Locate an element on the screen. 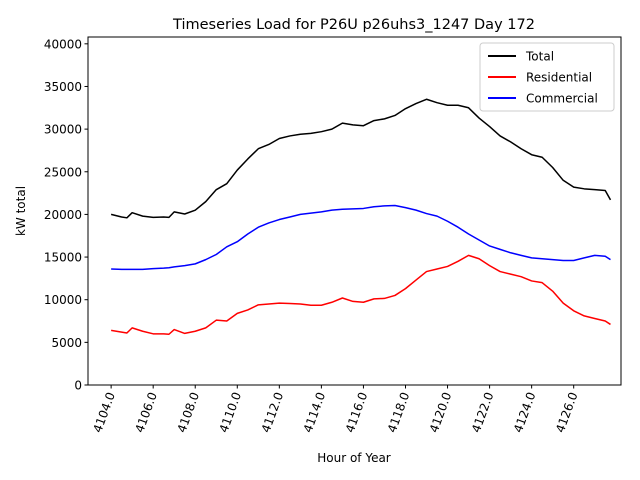  y-axis-title: kW total is located at coordinates (21, 211).